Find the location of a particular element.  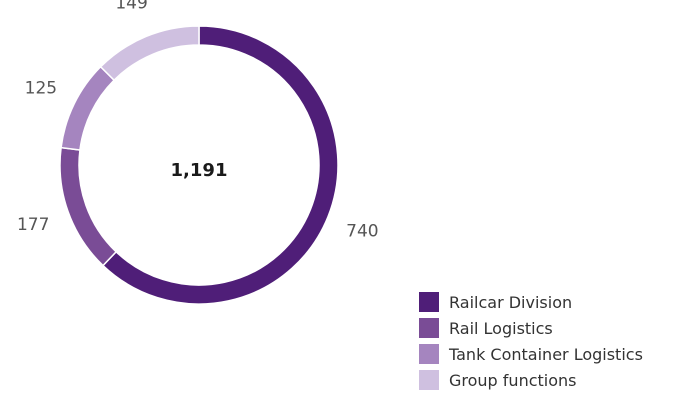

center-total-label: 1,191 is located at coordinates (199, 170).